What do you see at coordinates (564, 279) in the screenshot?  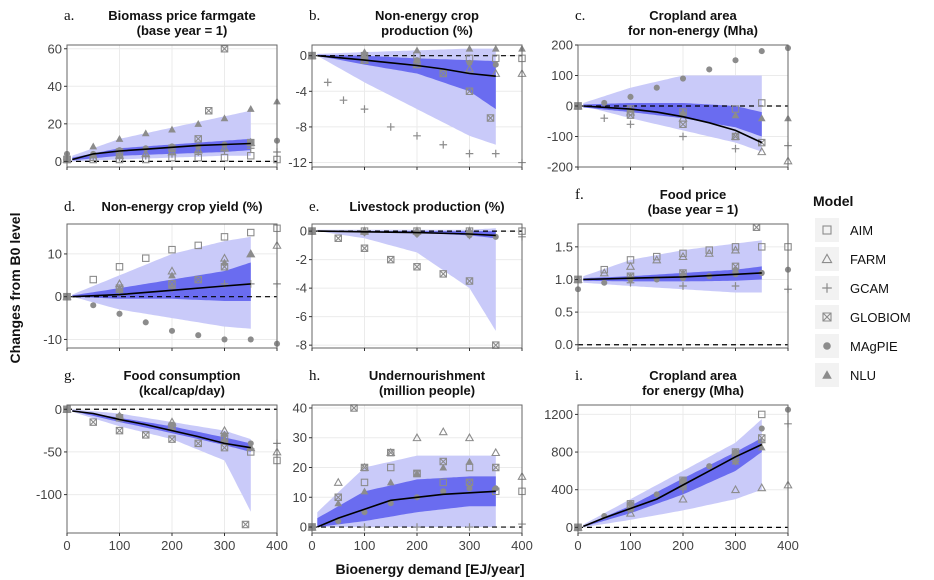 I see `y-tick-label: 1.0` at bounding box center [564, 279].